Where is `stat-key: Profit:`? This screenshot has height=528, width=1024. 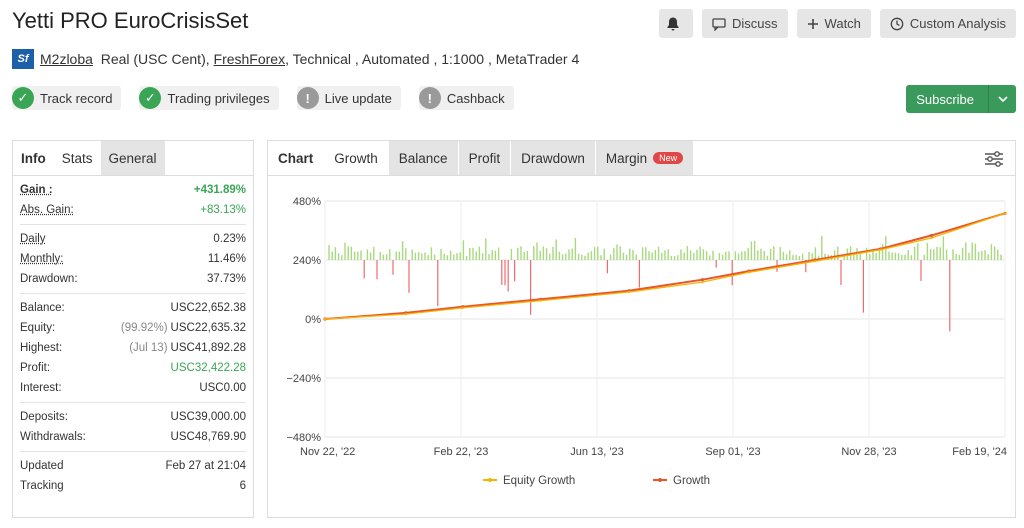
stat-key: Profit: is located at coordinates (35, 368).